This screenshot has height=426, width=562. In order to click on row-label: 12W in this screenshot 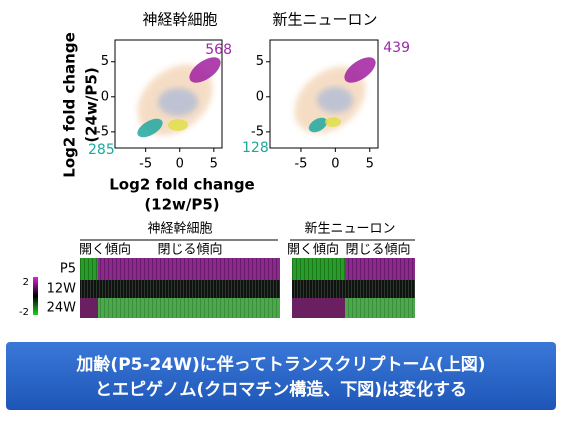, I will do `click(62, 289)`.